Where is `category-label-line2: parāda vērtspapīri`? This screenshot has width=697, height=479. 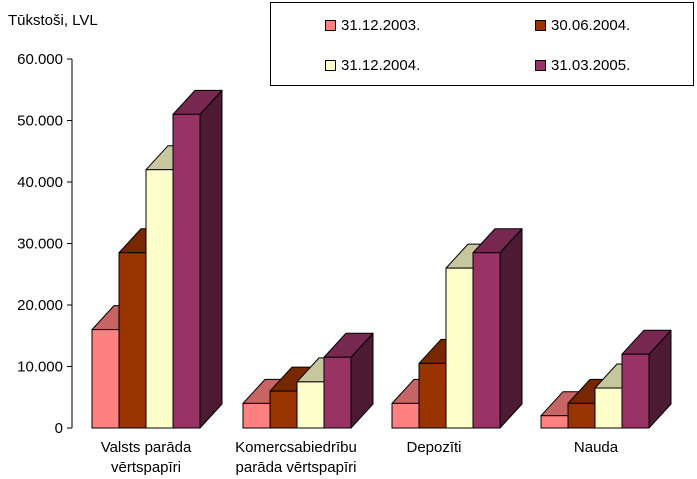 category-label-line2: parāda vērtspapīri is located at coordinates (296, 467).